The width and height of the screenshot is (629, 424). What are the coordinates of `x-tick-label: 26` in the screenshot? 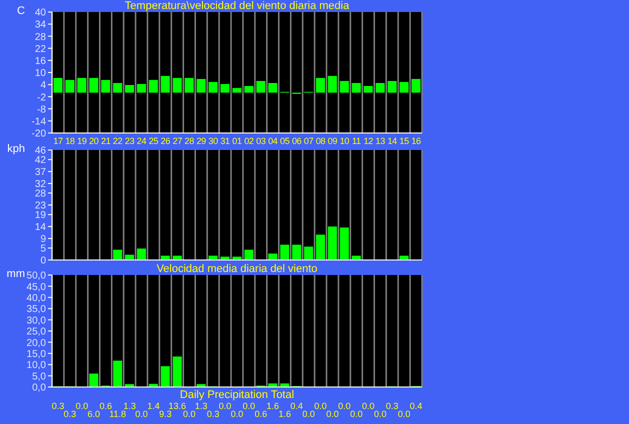 It's located at (165, 141).